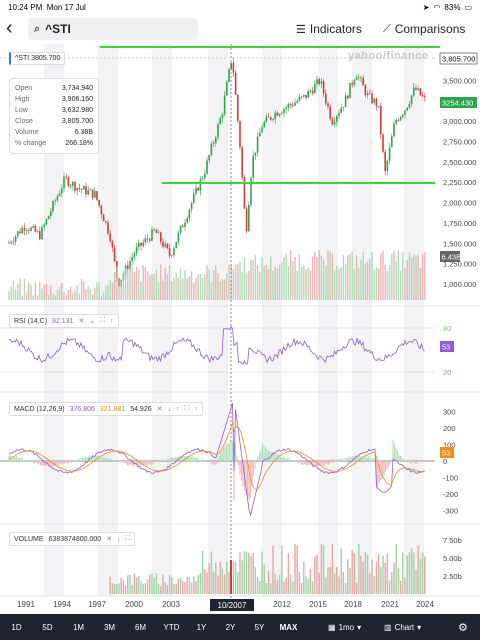 Image resolution: width=480 pixels, height=640 pixels. I want to click on rsi-label: RSI (14,C) 82.131 ✕ ⌄ ⛶ ↑, so click(64, 321).